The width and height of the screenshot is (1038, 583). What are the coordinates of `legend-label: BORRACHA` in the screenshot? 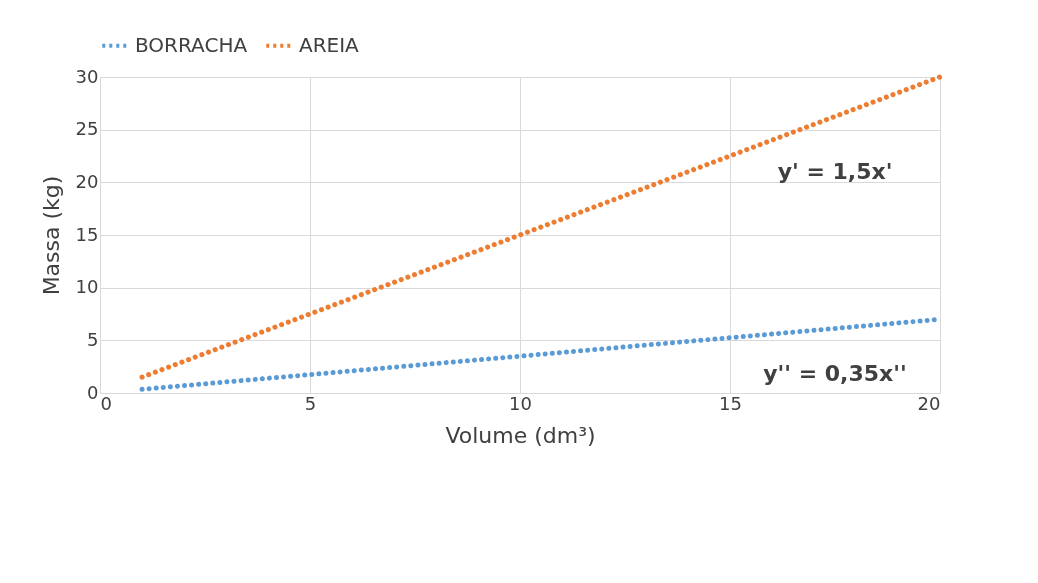 It's located at (191, 44).